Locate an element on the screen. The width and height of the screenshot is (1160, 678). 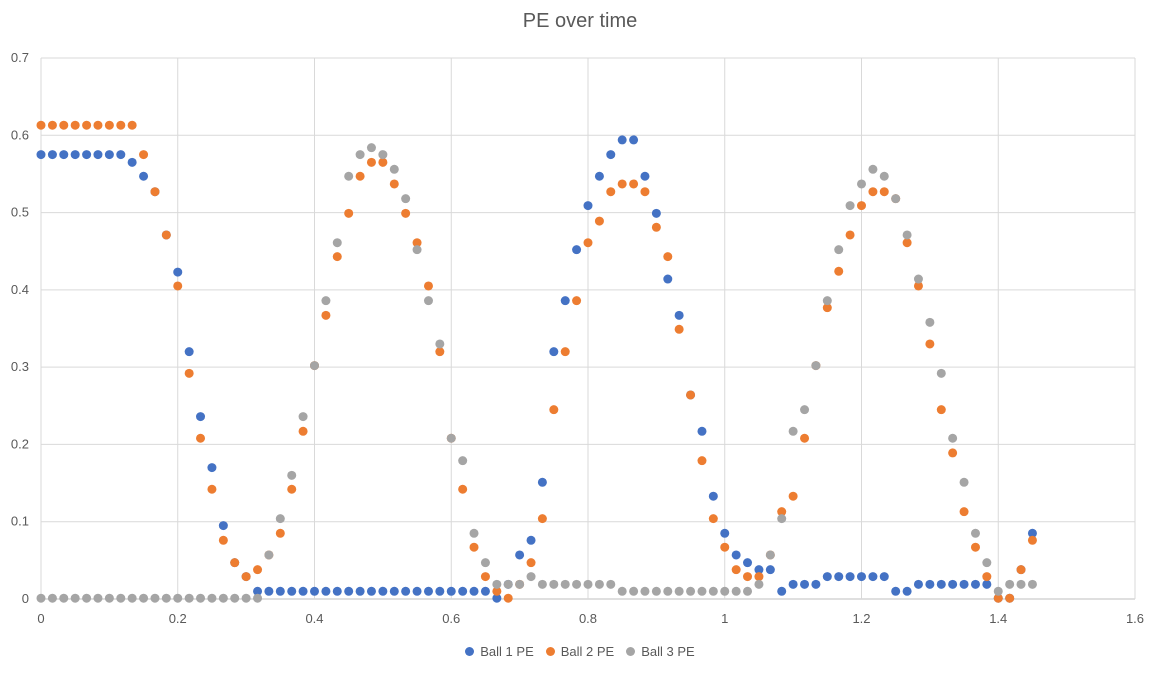
x-tick-label: 1 is located at coordinates (724, 618).